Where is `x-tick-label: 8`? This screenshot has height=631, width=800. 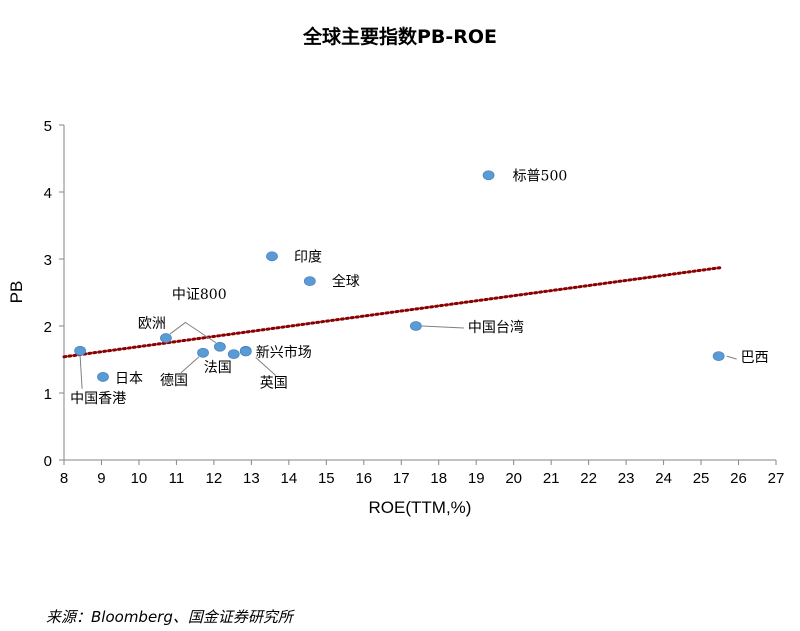 x-tick-label: 8 is located at coordinates (64, 478).